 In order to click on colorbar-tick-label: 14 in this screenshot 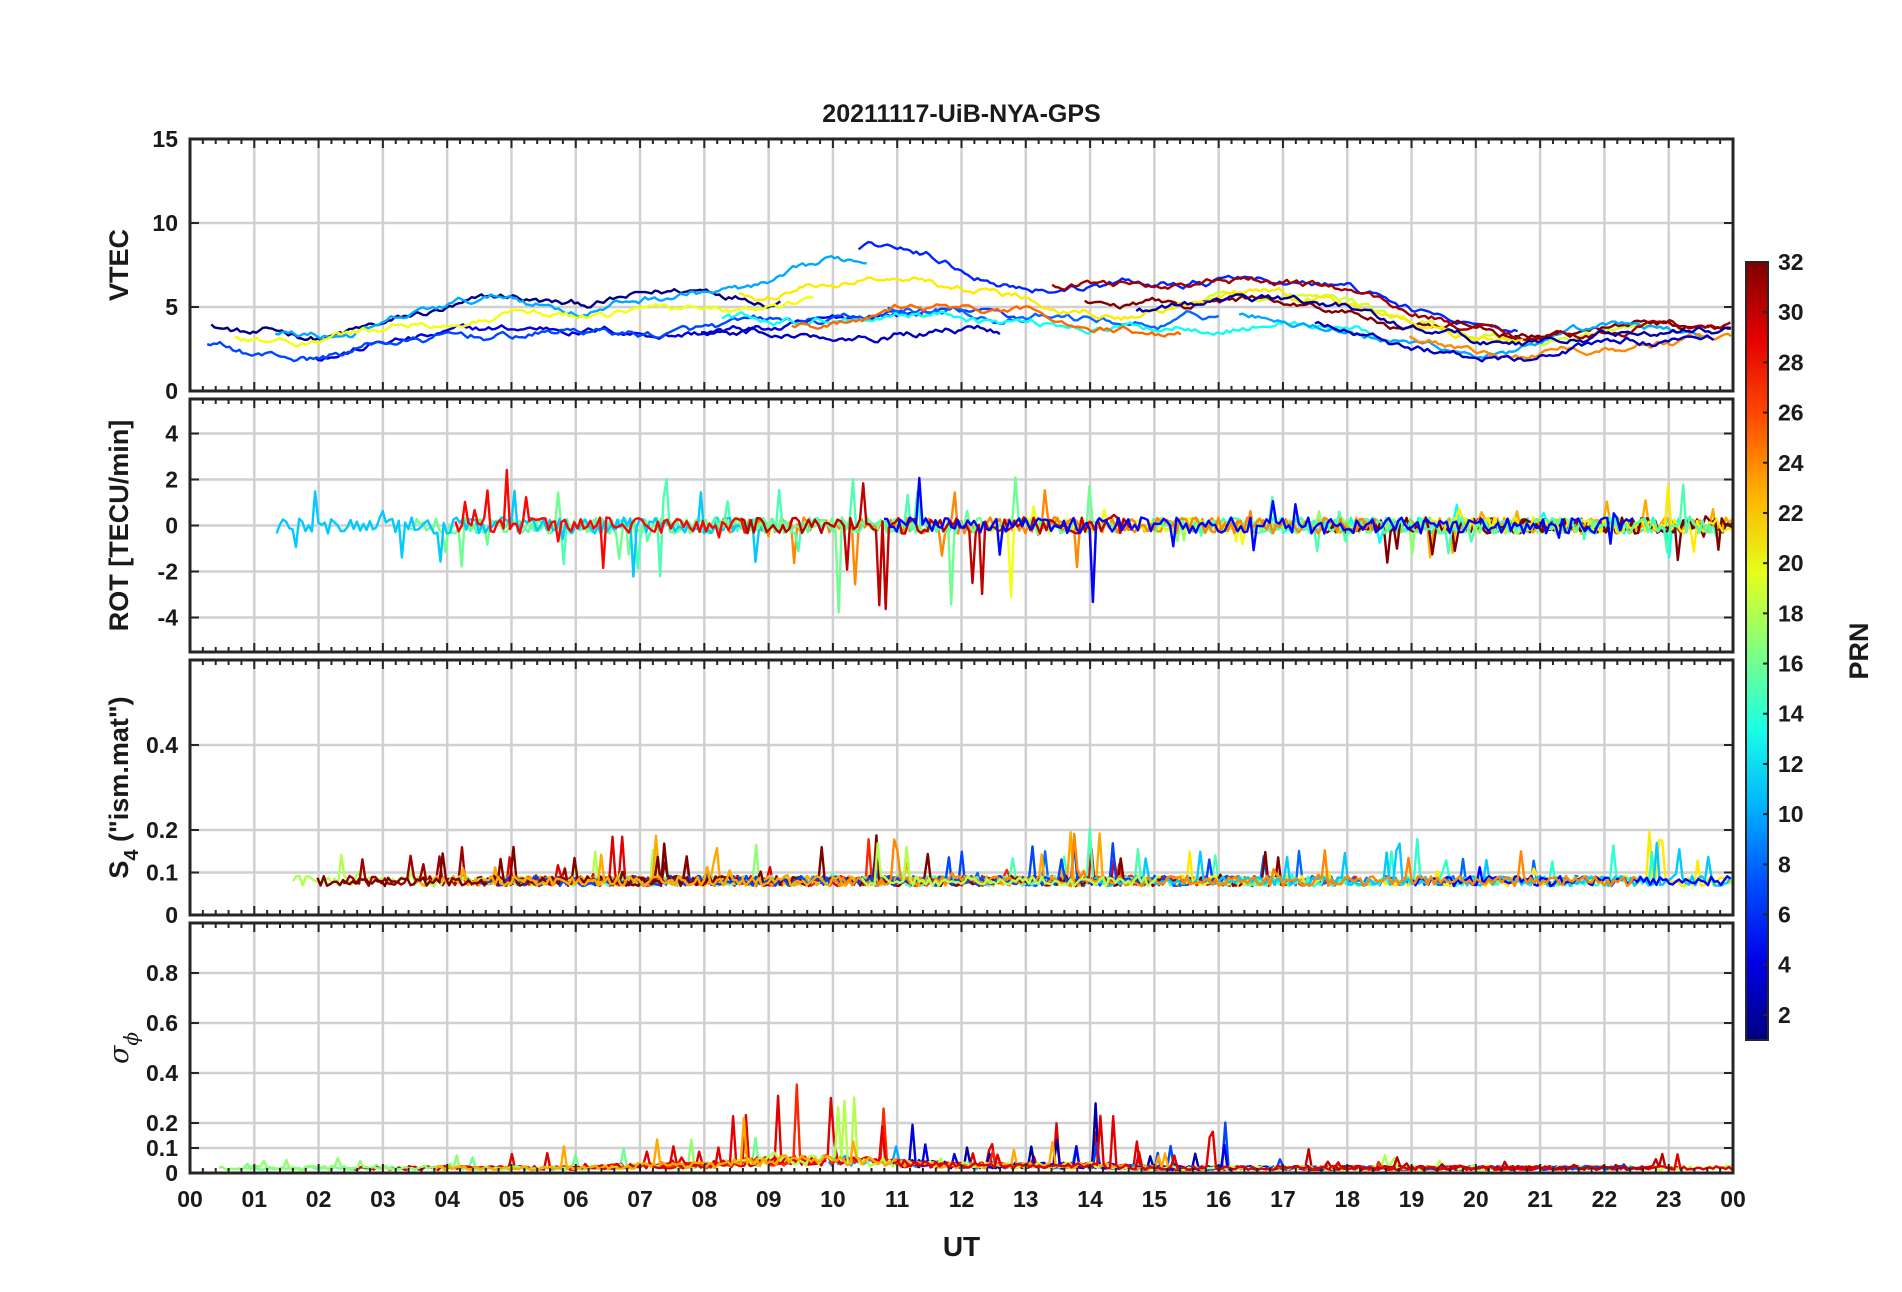, I will do `click(1791, 714)`.